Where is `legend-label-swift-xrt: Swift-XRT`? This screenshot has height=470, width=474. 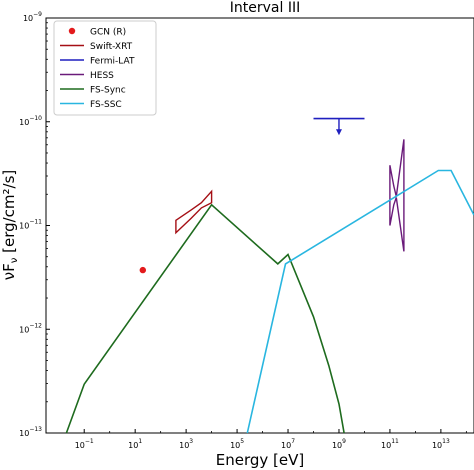 legend-label-swift-xrt: Swift-XRT is located at coordinates (111, 47).